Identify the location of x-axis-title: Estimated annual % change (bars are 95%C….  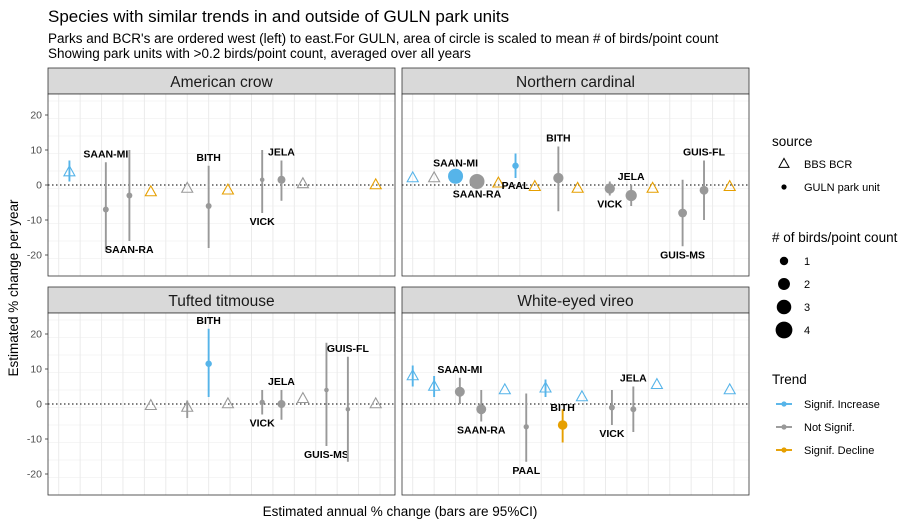
(400, 511).